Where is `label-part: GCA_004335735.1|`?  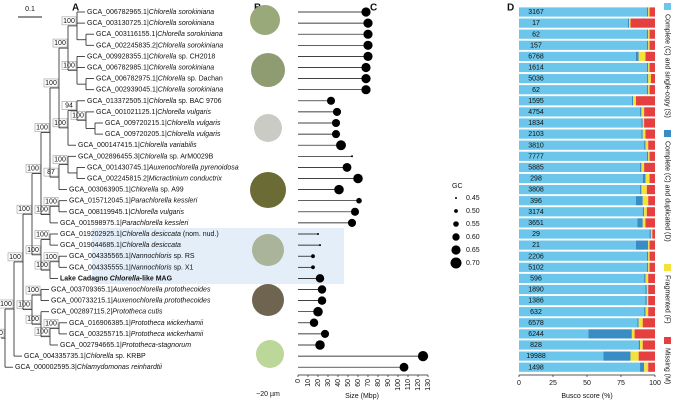 label-part: GCA_004335735.1| is located at coordinates (55, 356).